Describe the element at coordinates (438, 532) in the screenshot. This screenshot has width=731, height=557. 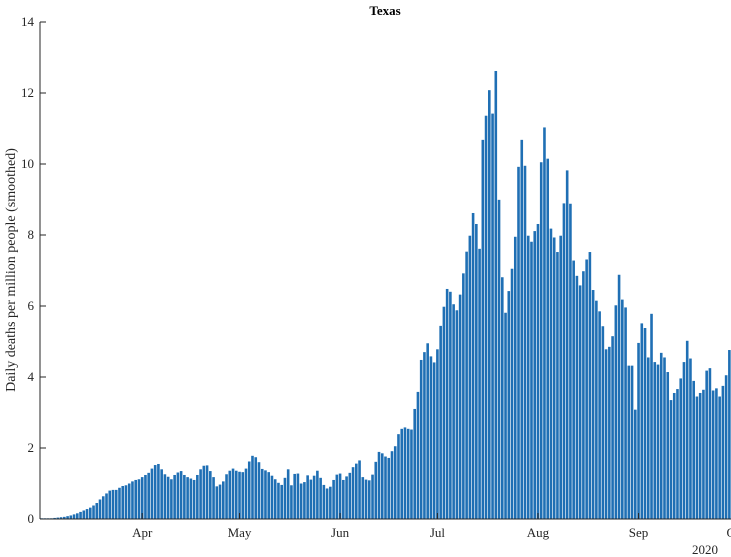
I see `x-tick-label: Jul` at that location.